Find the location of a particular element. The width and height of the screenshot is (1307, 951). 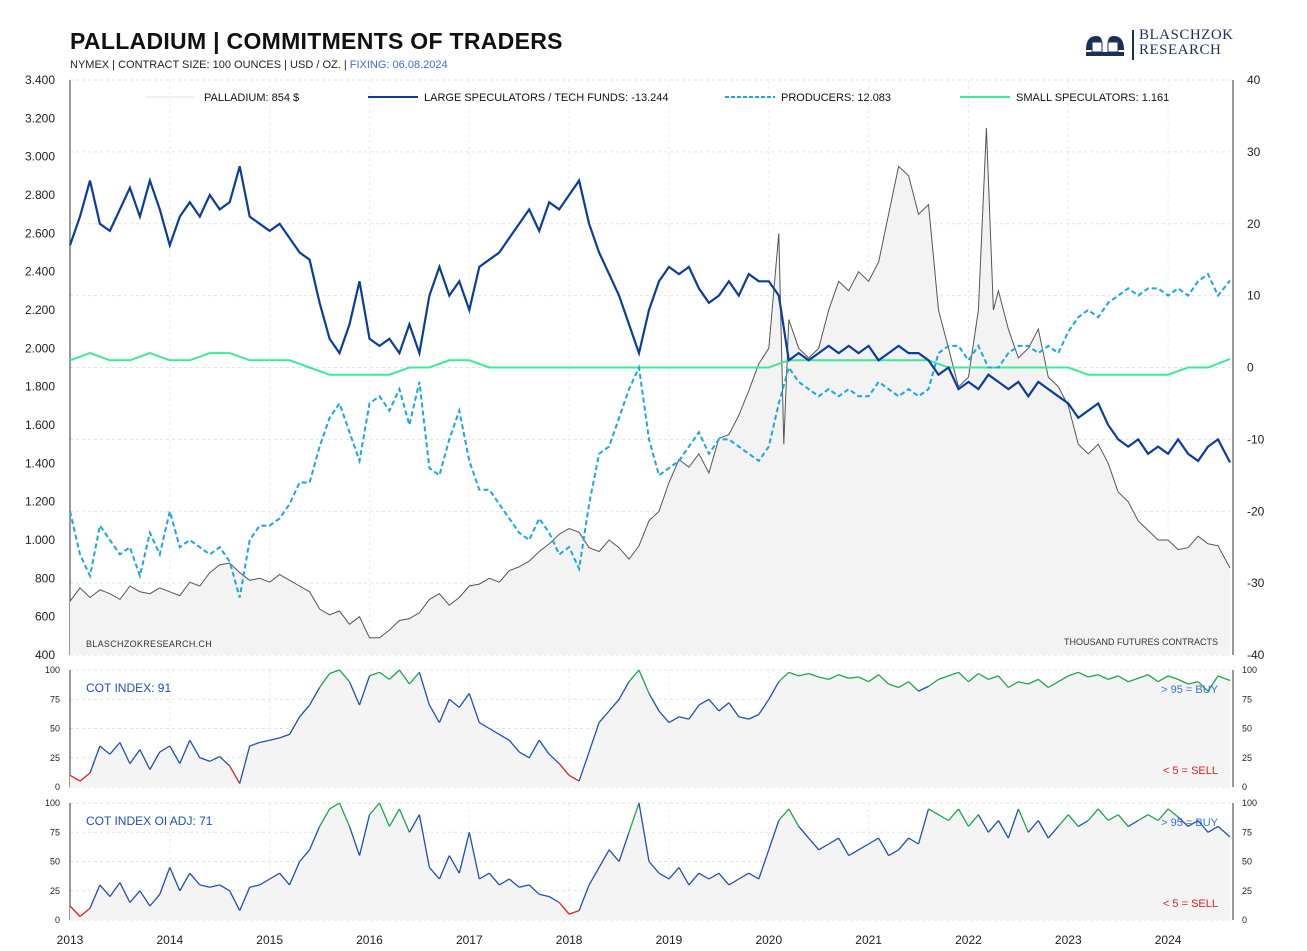

cot-index-y-right-tick-label: 0 is located at coordinates (1244, 787).